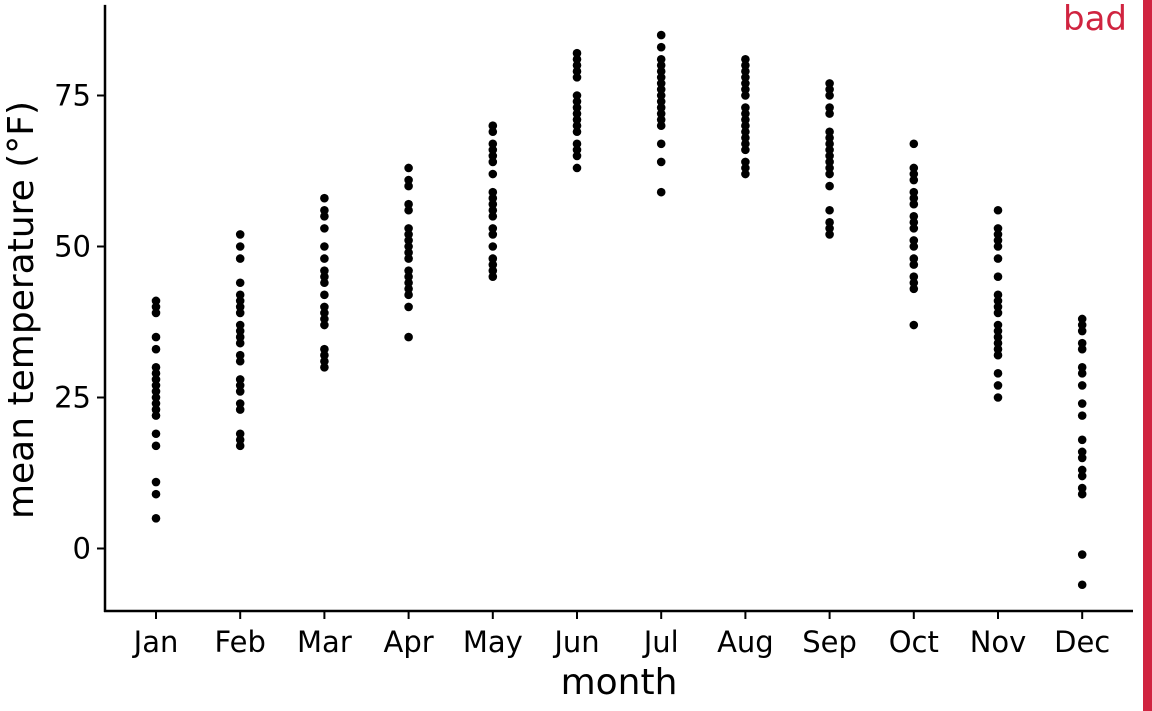 The width and height of the screenshot is (1152, 711). What do you see at coordinates (1095, 19) in the screenshot?
I see `badge-label: bad` at bounding box center [1095, 19].